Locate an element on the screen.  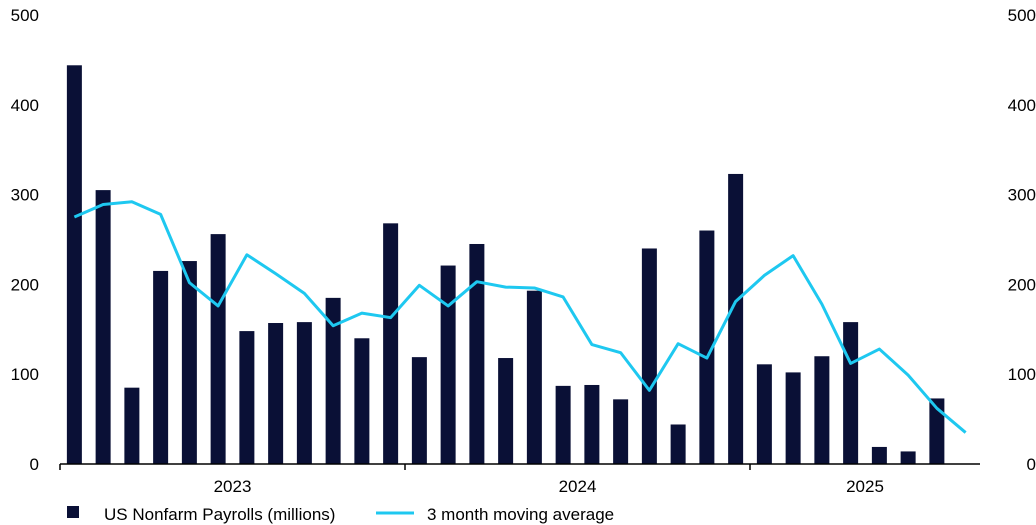
y-tick-label-right: 0 is located at coordinates (1031, 464).